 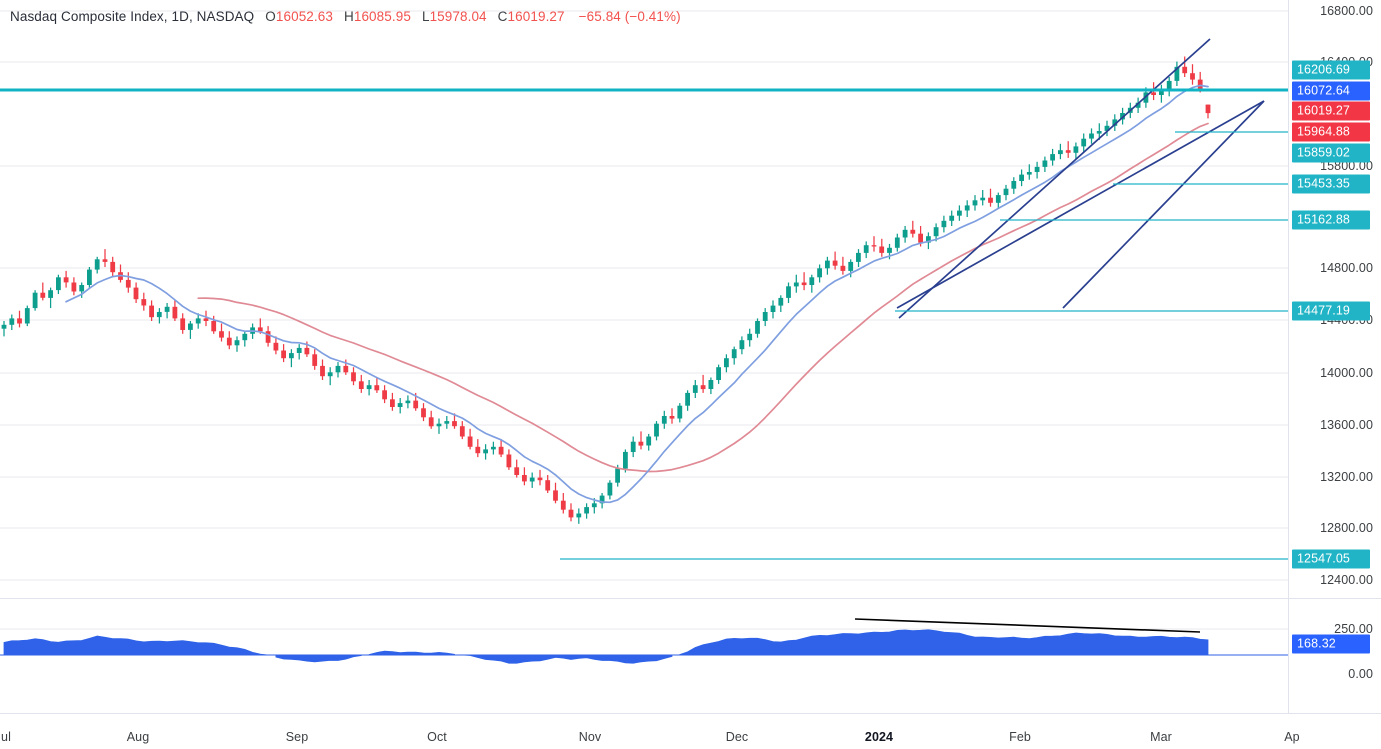 I want to click on price-badge-red: 15964.88, so click(x=1331, y=132).